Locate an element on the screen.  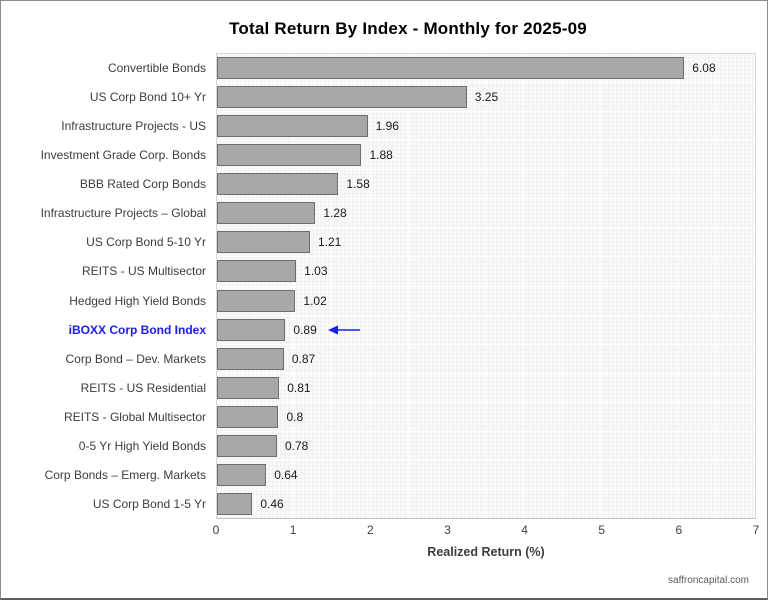
category-label: US Corp Bond 5-10 Yr is located at coordinates (146, 242).